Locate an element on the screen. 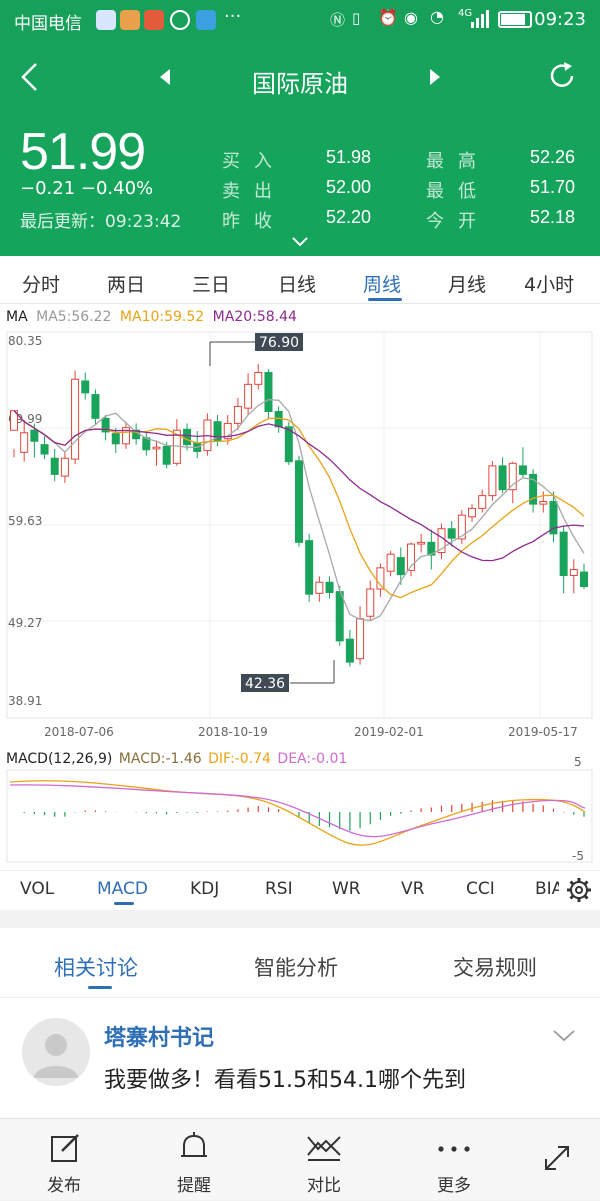 This screenshot has height=1201, width=600. compare-icon is located at coordinates (324, 1148).